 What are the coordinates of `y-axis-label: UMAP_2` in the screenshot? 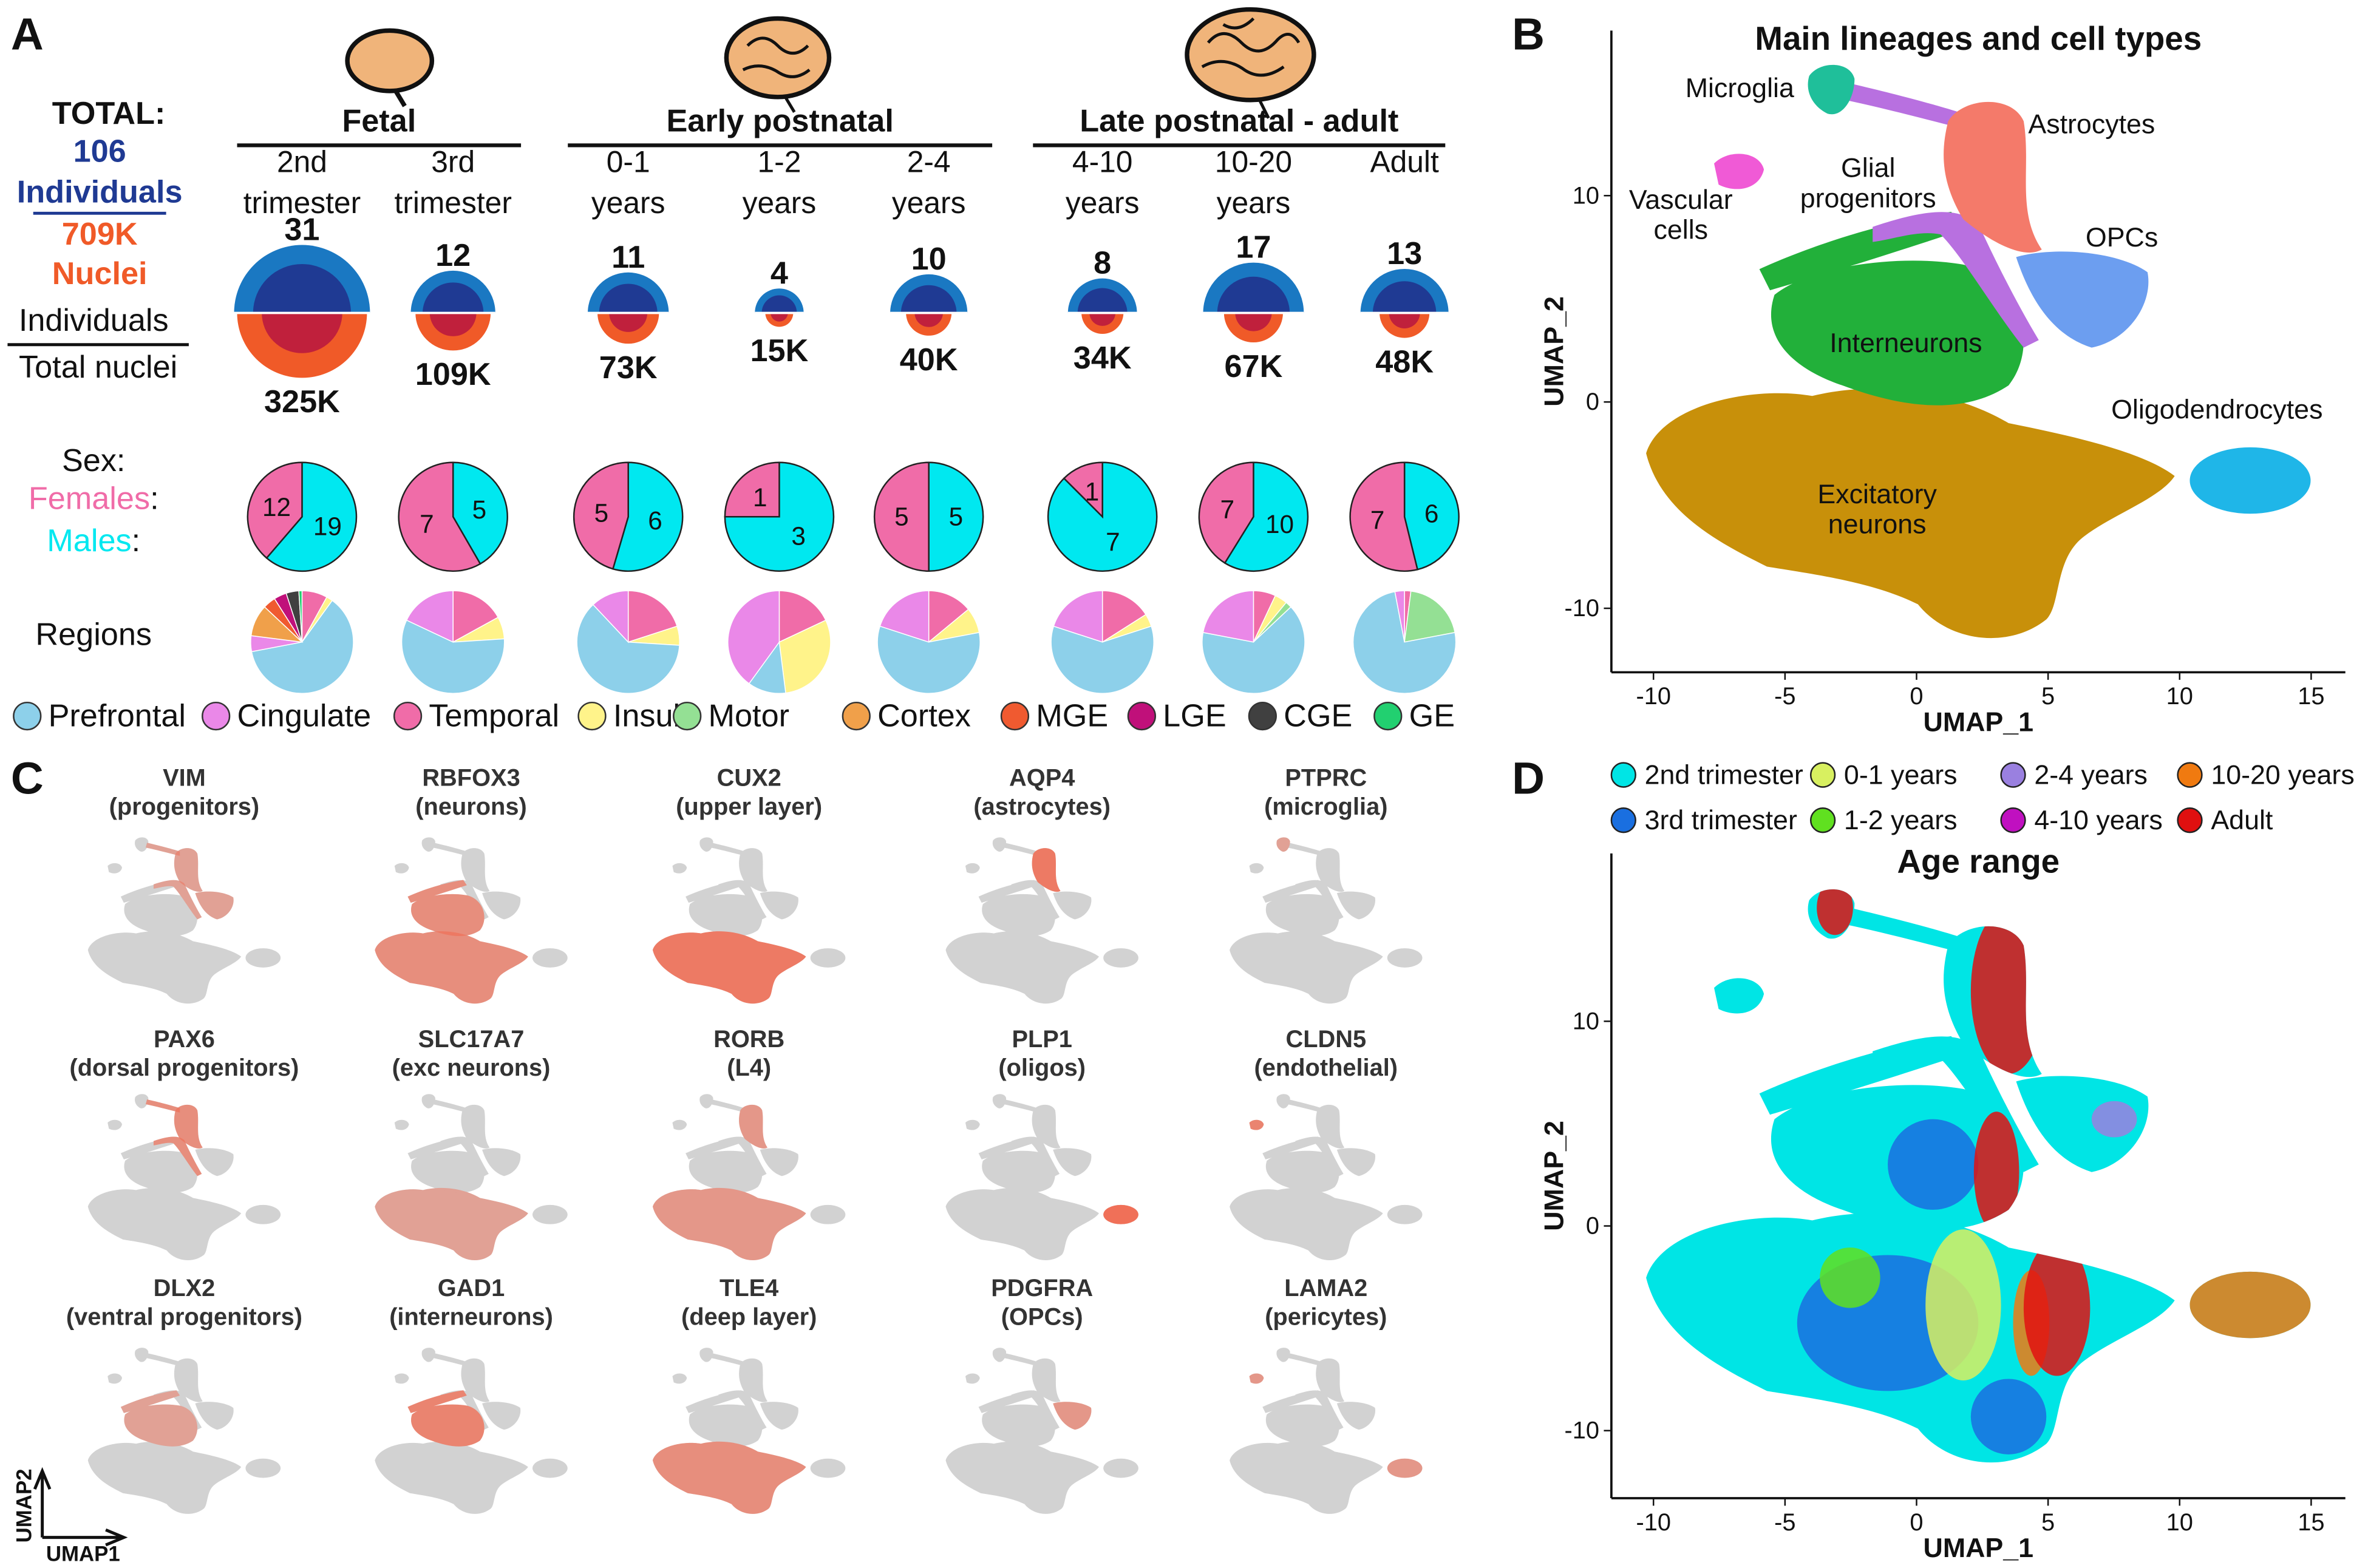 It's located at (1554, 1176).